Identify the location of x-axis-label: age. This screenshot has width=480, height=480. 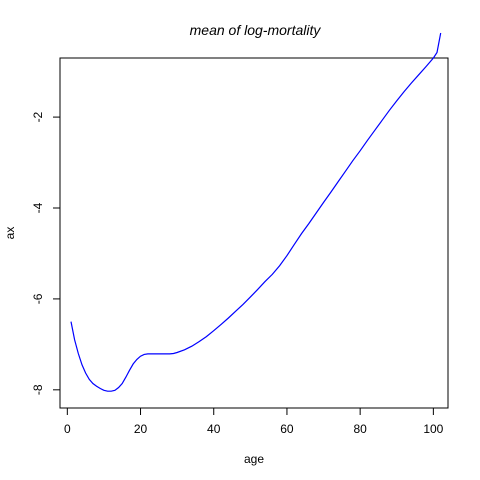
(254, 459).